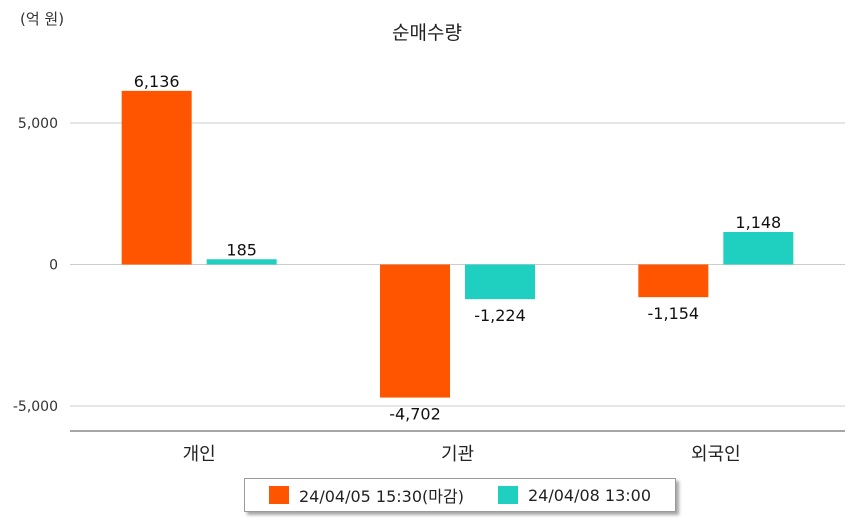  I want to click on x-tick-label: 개인, so click(199, 454).